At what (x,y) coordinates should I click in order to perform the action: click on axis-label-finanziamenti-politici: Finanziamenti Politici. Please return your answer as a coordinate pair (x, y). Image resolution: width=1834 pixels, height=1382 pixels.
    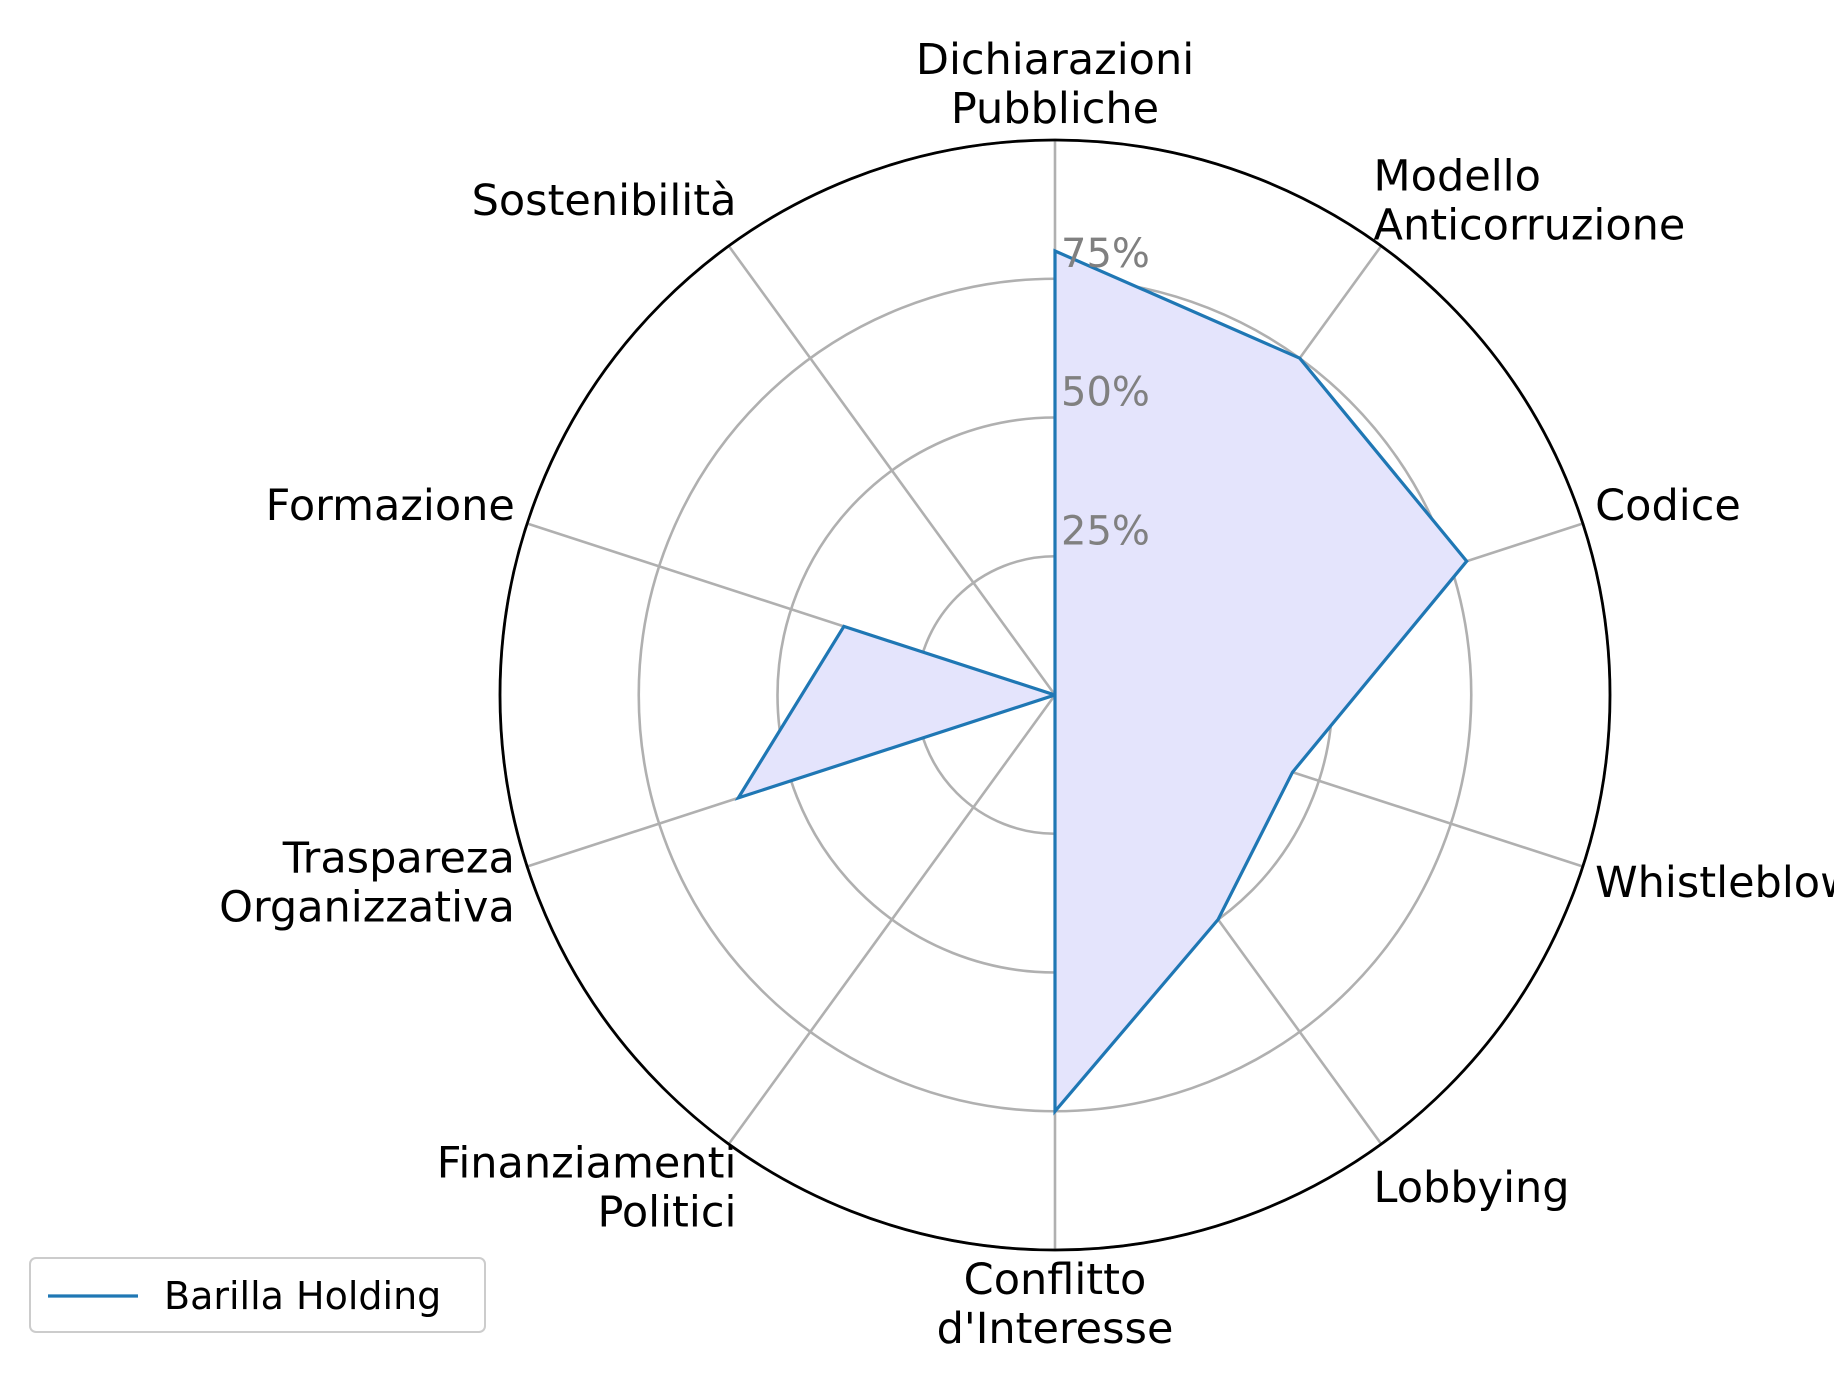
    Looking at the image, I should click on (587, 1188).